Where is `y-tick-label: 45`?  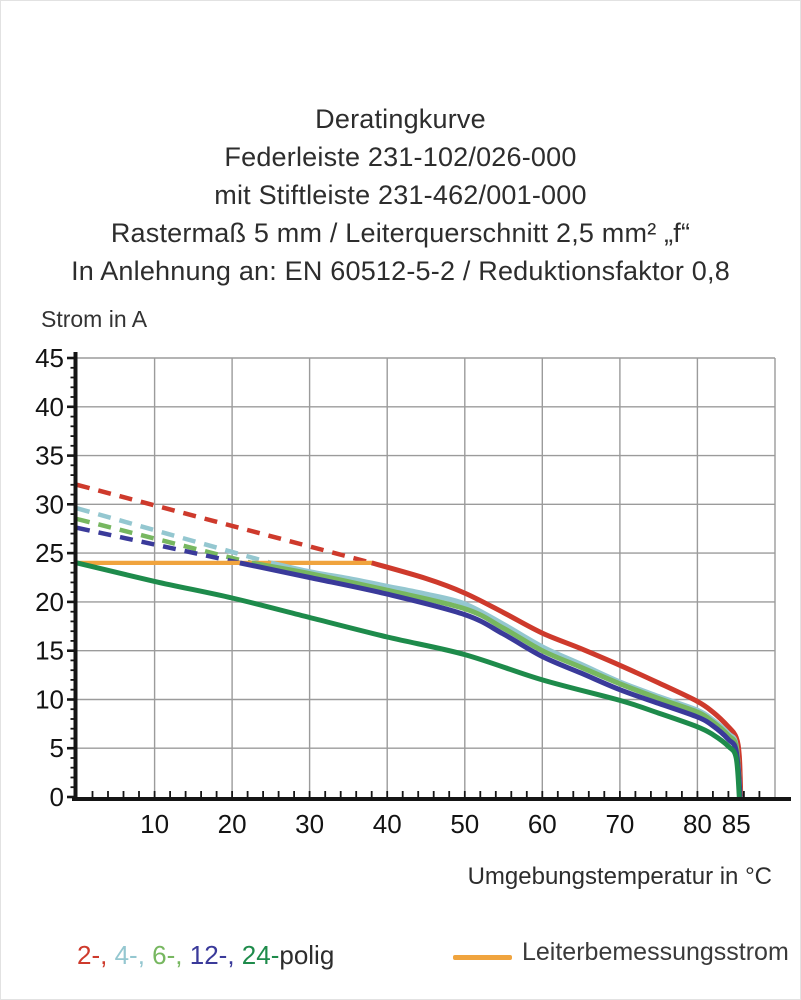 y-tick-label: 45 is located at coordinates (49, 358).